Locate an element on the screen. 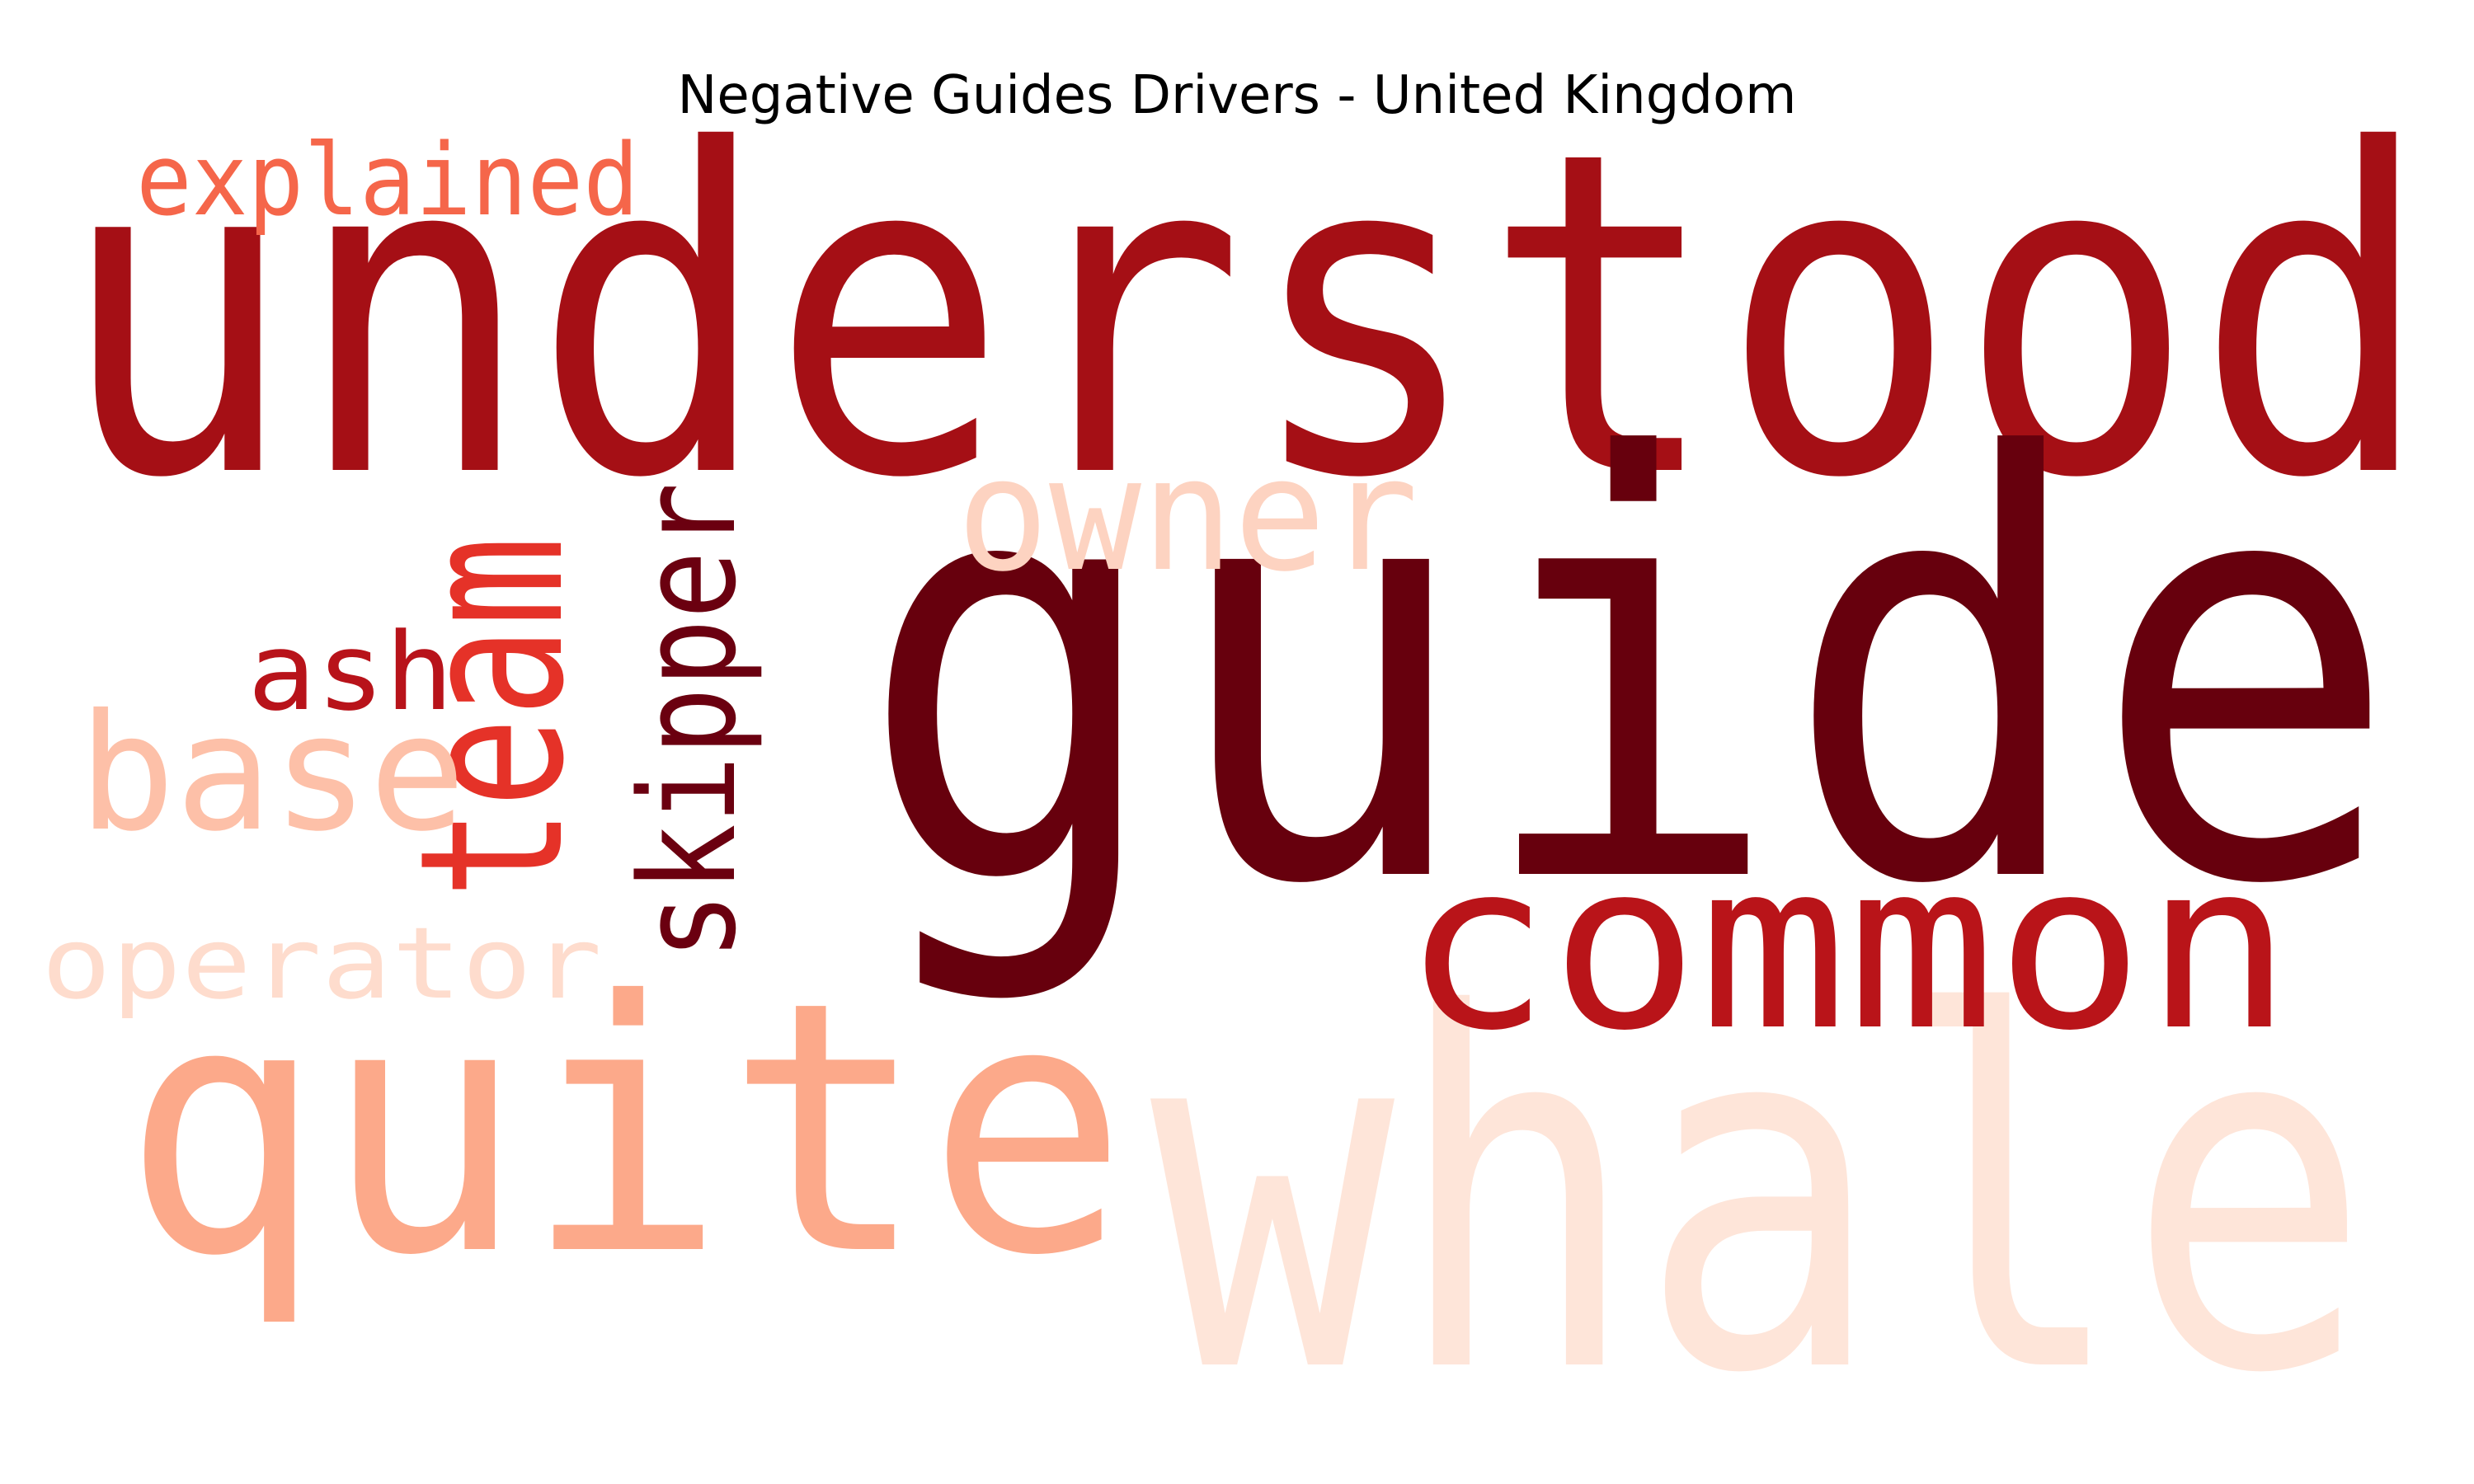 The image size is (2474, 1484). word-operator: operator is located at coordinates (321, 964).